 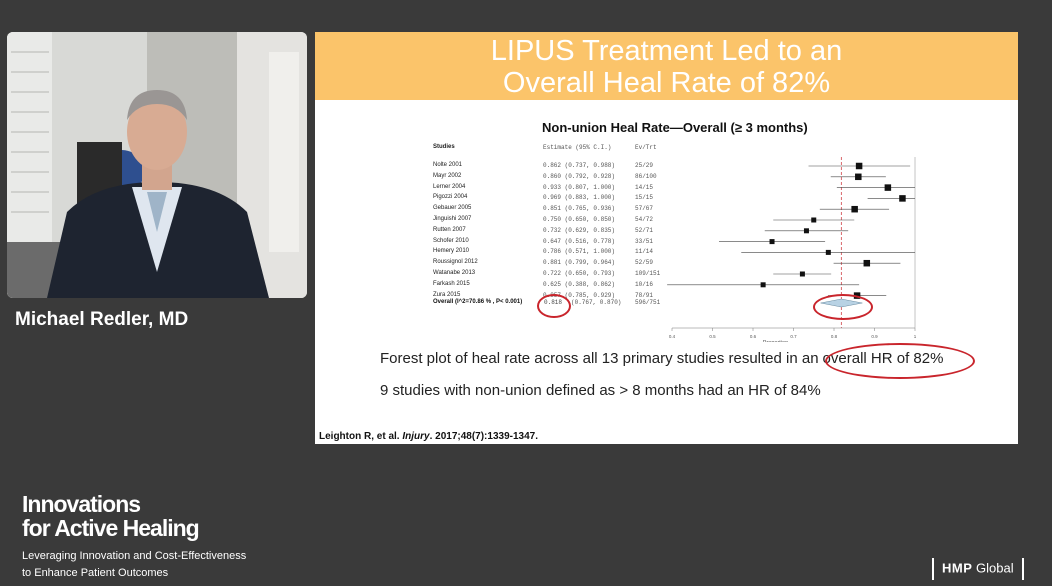 I want to click on hmp-global-logo: HMP Global, so click(x=978, y=568).